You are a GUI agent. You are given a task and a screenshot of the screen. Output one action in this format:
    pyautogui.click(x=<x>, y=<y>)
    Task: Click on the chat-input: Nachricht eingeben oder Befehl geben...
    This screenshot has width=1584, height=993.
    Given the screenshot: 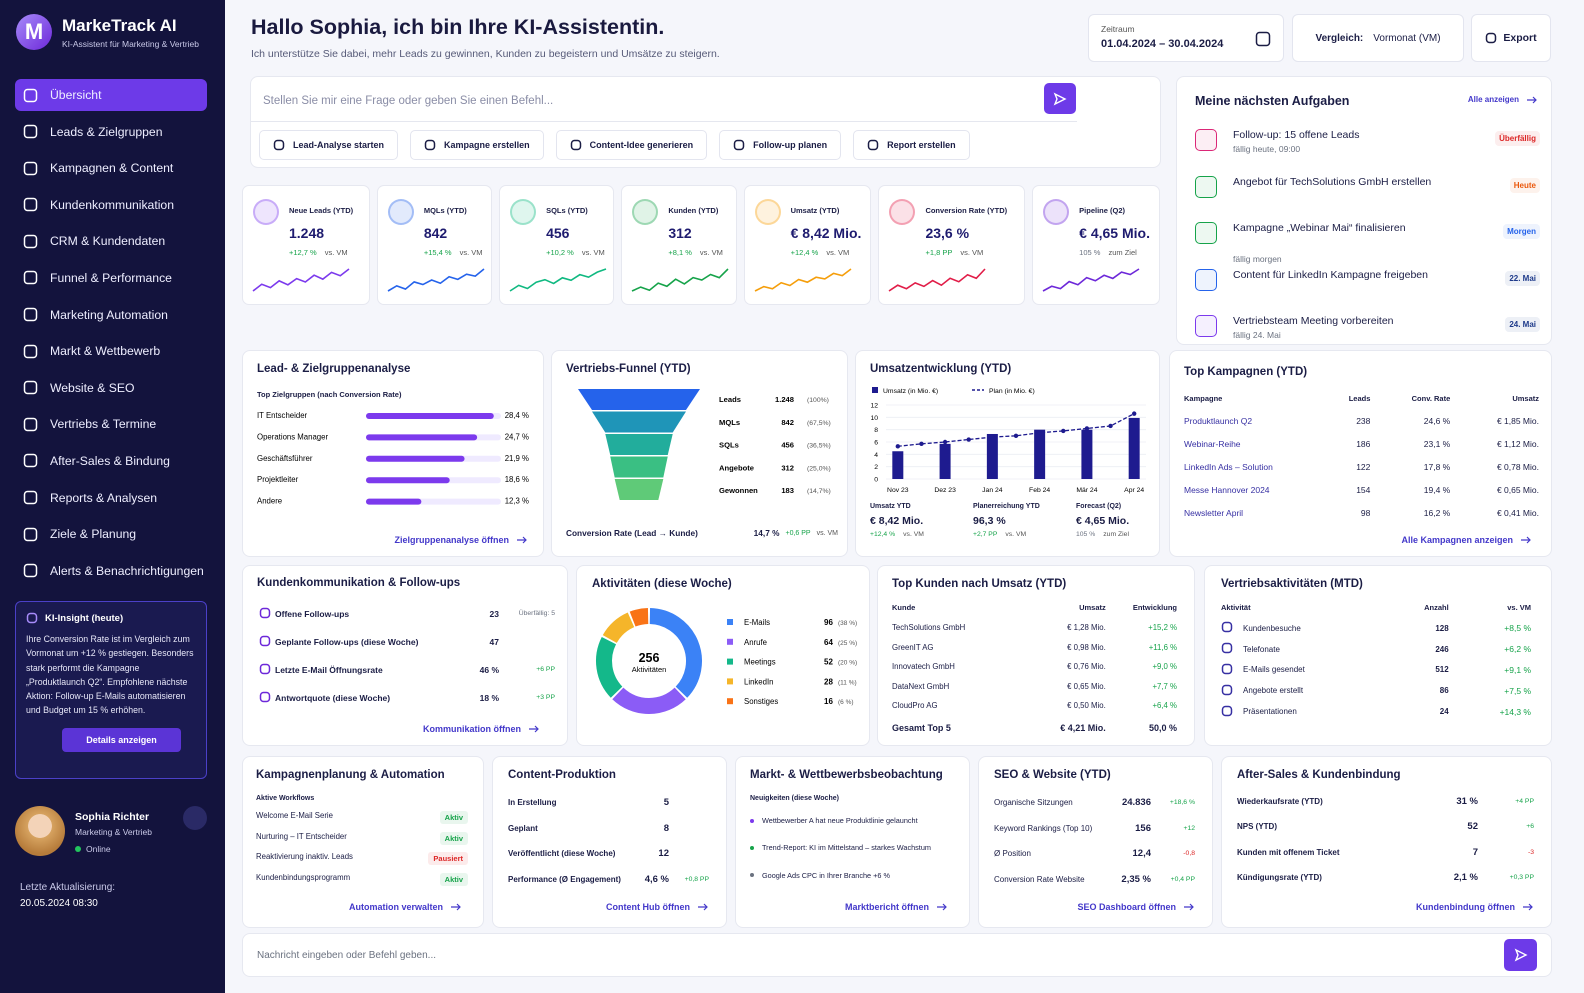 What is the action you would take?
    pyautogui.click(x=347, y=955)
    